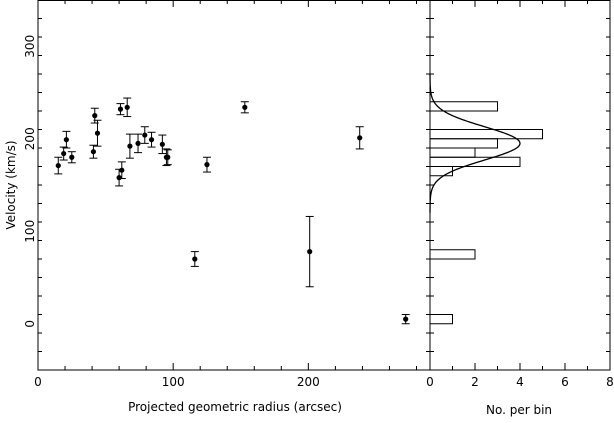  I want to click on scatter-x-axis-label: Projected geometric radius (arcsec), so click(235, 407).